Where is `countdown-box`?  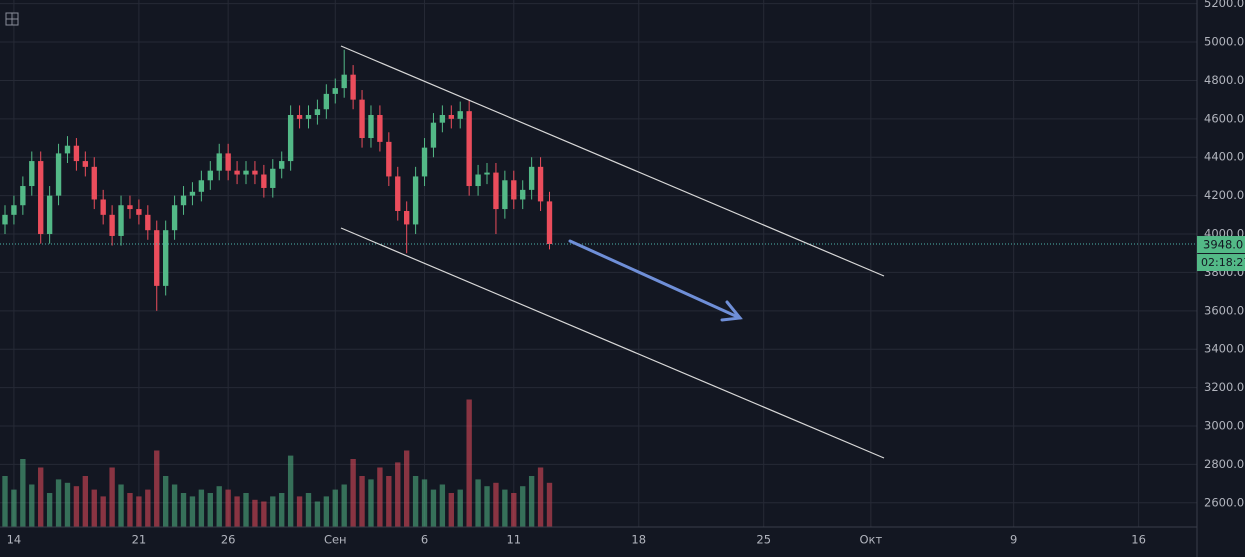 countdown-box is located at coordinates (1221, 263).